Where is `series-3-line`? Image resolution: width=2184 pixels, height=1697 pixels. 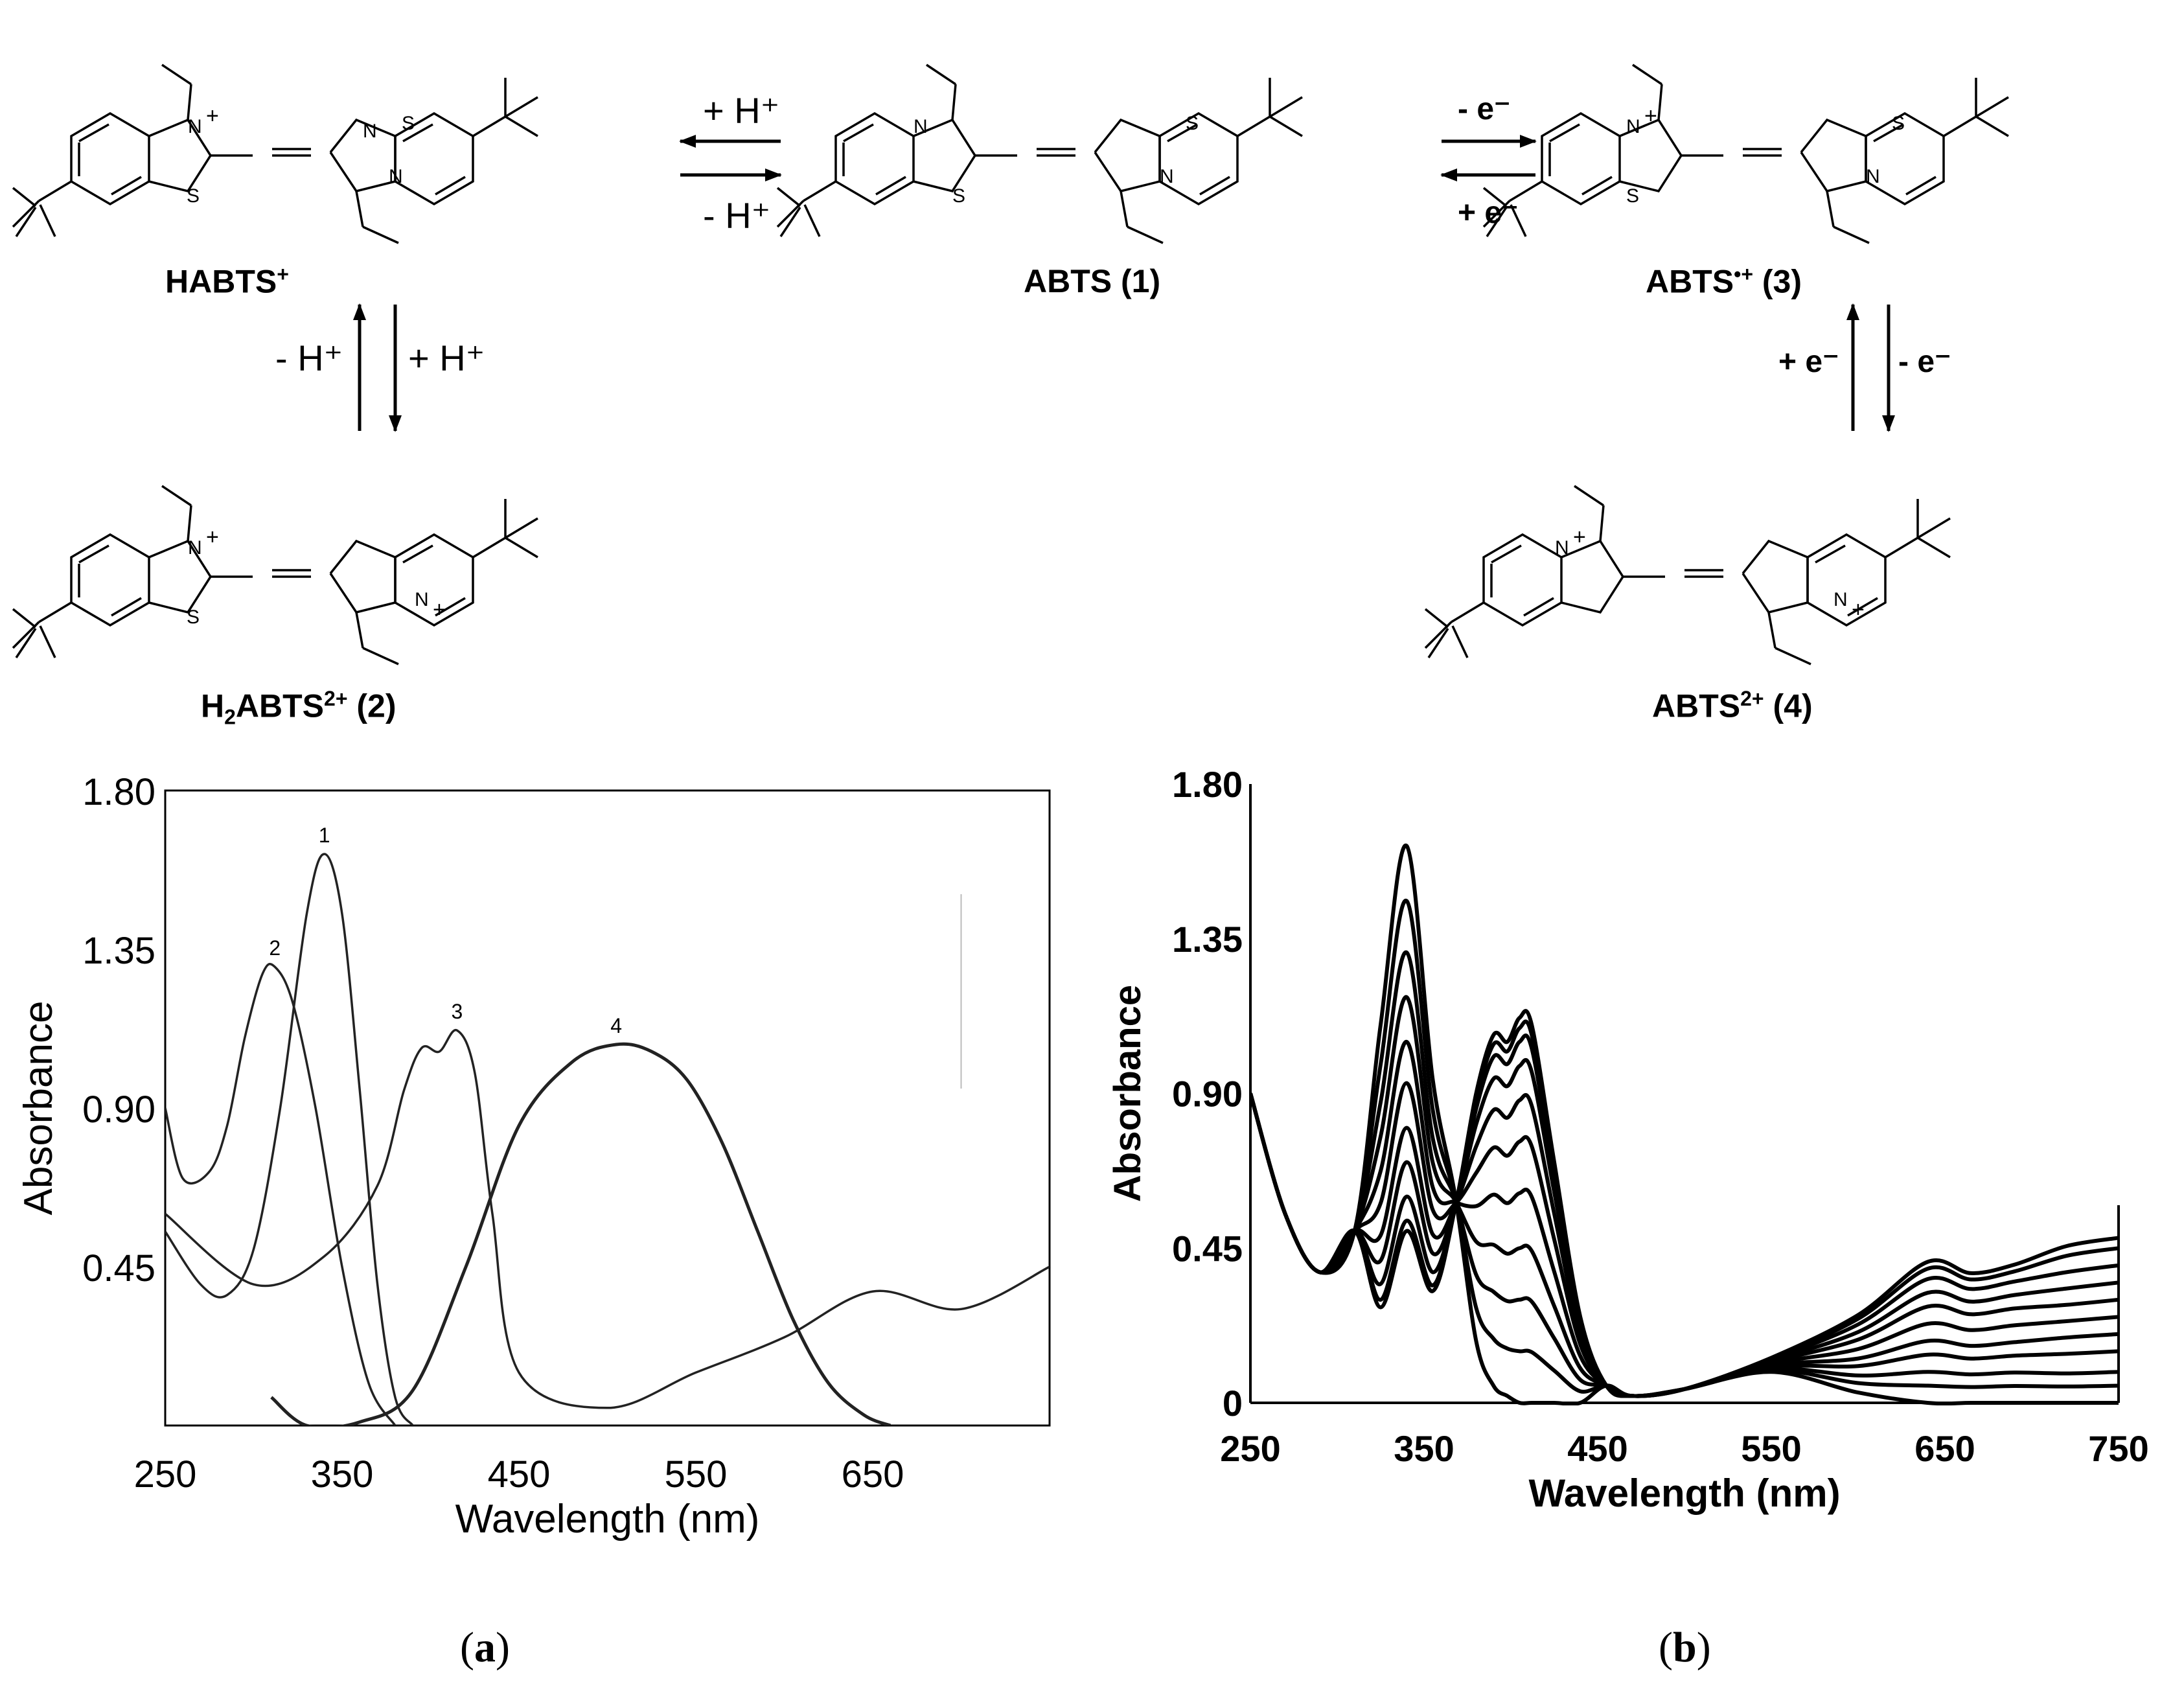
series-3-line is located at coordinates (608, 1219).